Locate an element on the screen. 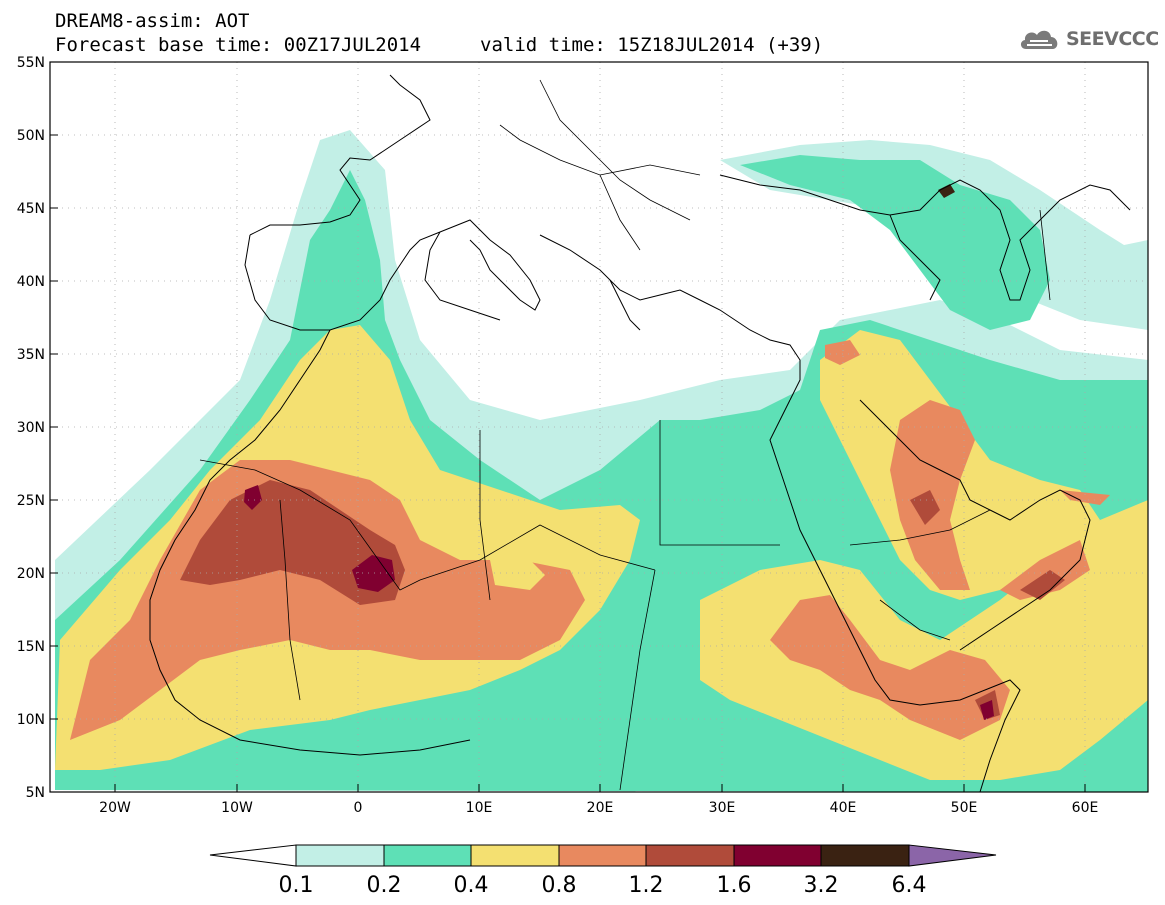  colorbar-label-6-4: 6.4 is located at coordinates (909, 885).